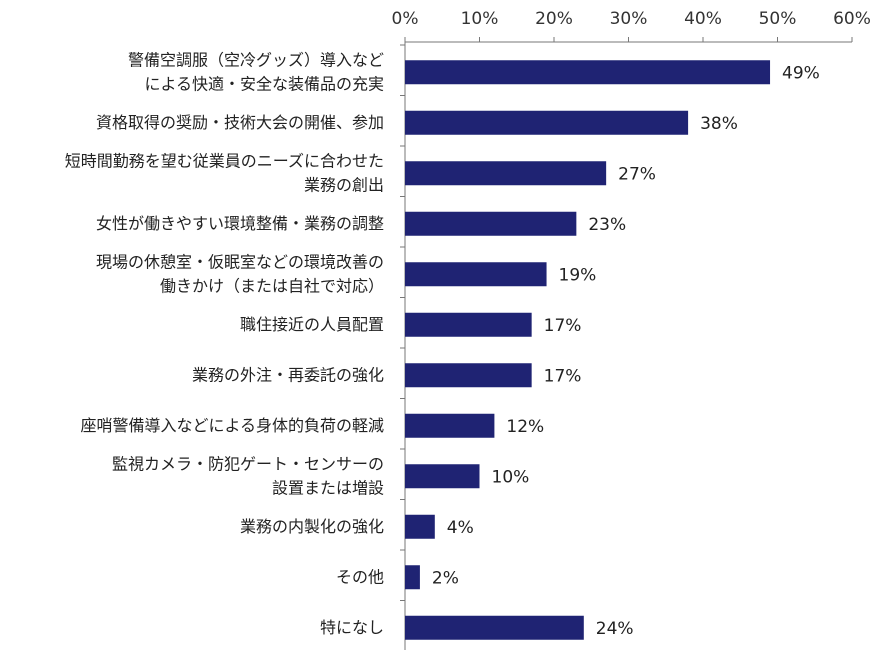 The width and height of the screenshot is (886, 650). I want to click on category-label: 働きかけ（または自社で対応）, so click(272, 285).